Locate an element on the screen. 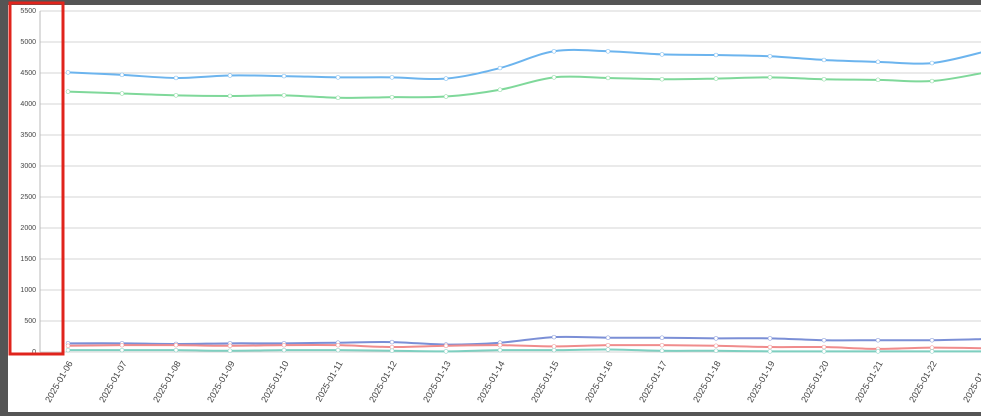 This screenshot has width=981, height=416. y-tick-label: 3000 is located at coordinates (28, 166).